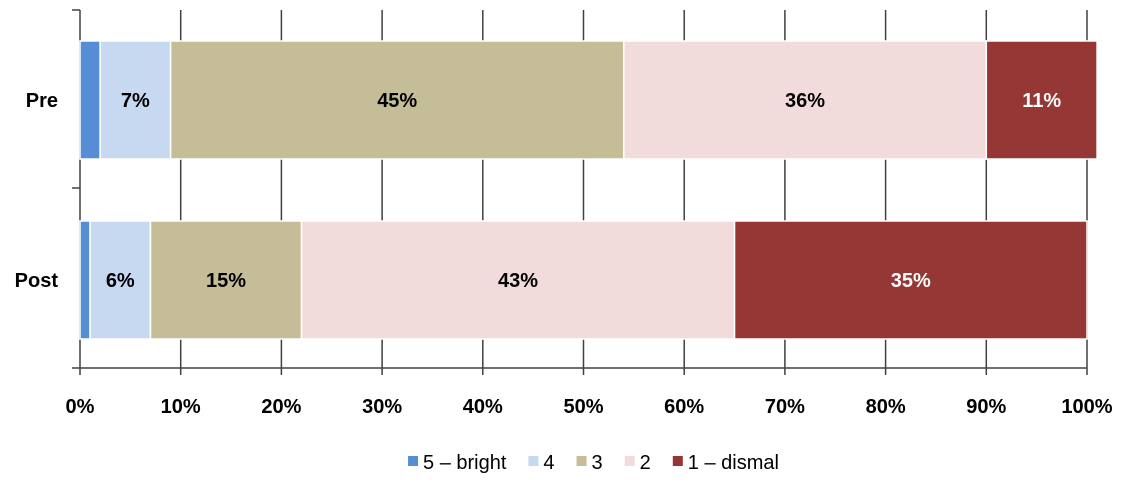  Describe the element at coordinates (684, 407) in the screenshot. I see `x-tick-label: 60%` at that location.